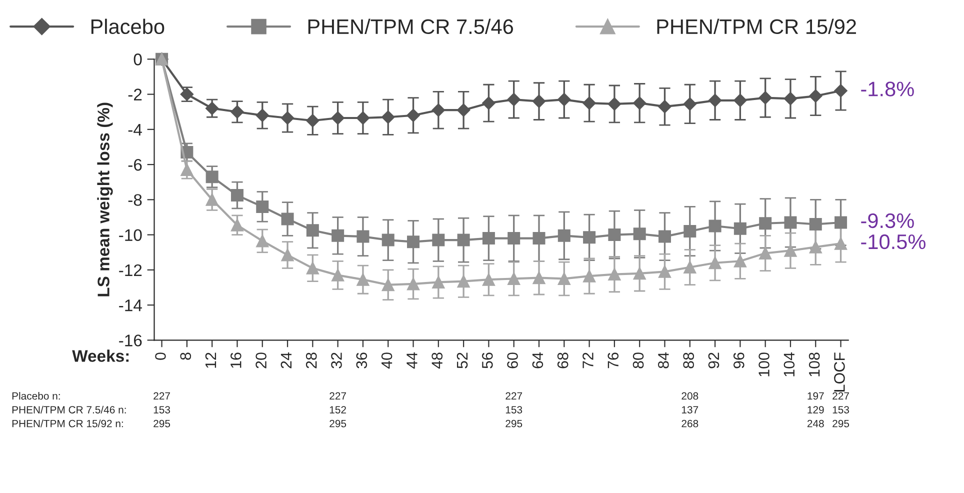 This screenshot has height=493, width=964. What do you see at coordinates (411, 26) in the screenshot?
I see `legend-label: PHEN/TPM CR 7.5/46` at bounding box center [411, 26].